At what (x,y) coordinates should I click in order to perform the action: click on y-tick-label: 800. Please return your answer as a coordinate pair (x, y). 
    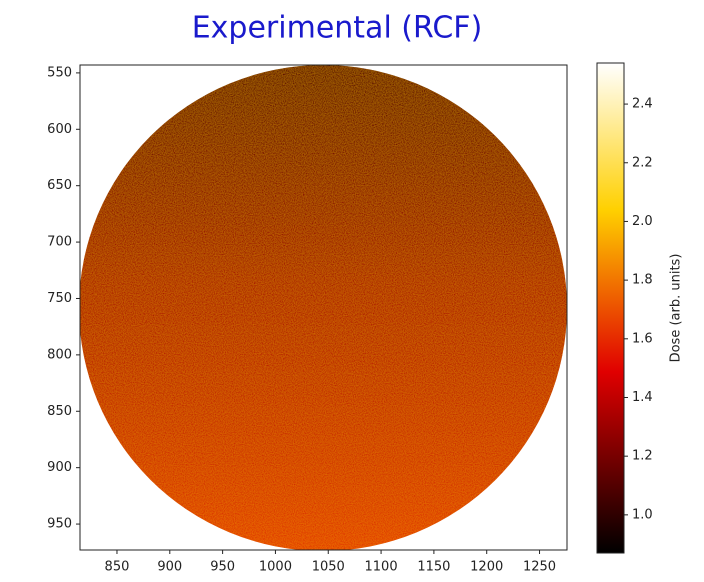
    Looking at the image, I should click on (59, 354).